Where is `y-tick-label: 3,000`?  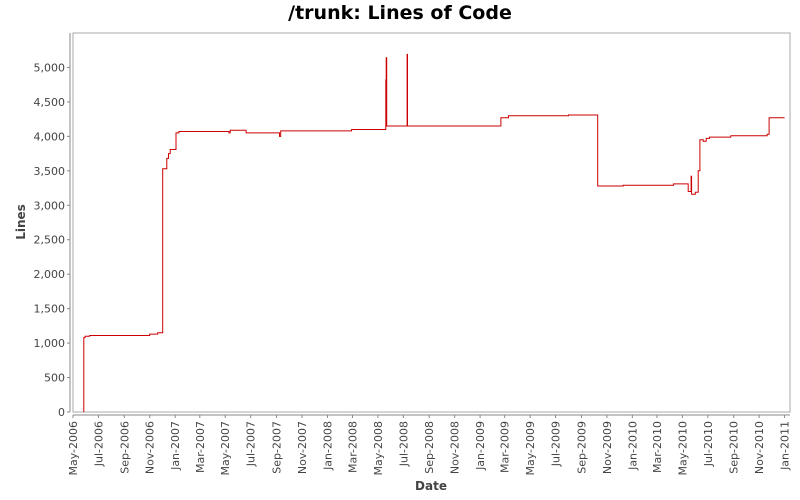
y-tick-label: 3,000 is located at coordinates (50, 205).